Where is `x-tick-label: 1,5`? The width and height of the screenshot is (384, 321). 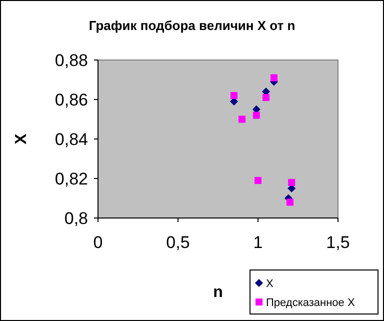
x-tick-label: 1,5 is located at coordinates (338, 242).